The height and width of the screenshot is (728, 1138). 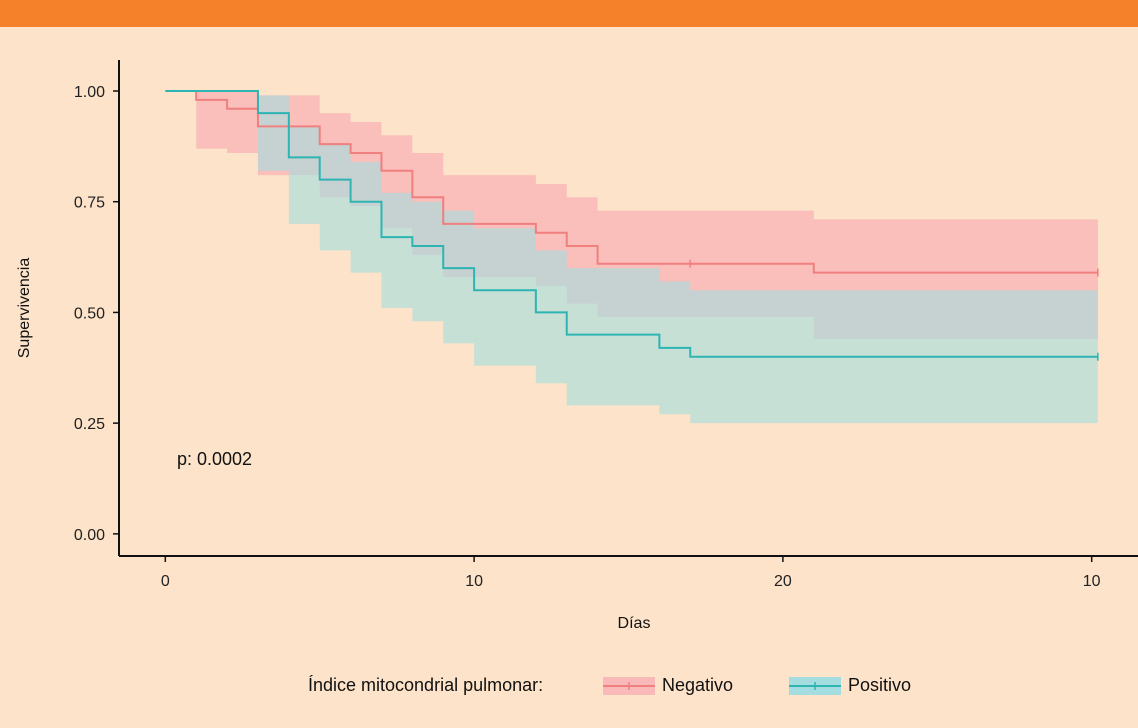 I want to click on x-tick-label: 20, so click(x=783, y=581).